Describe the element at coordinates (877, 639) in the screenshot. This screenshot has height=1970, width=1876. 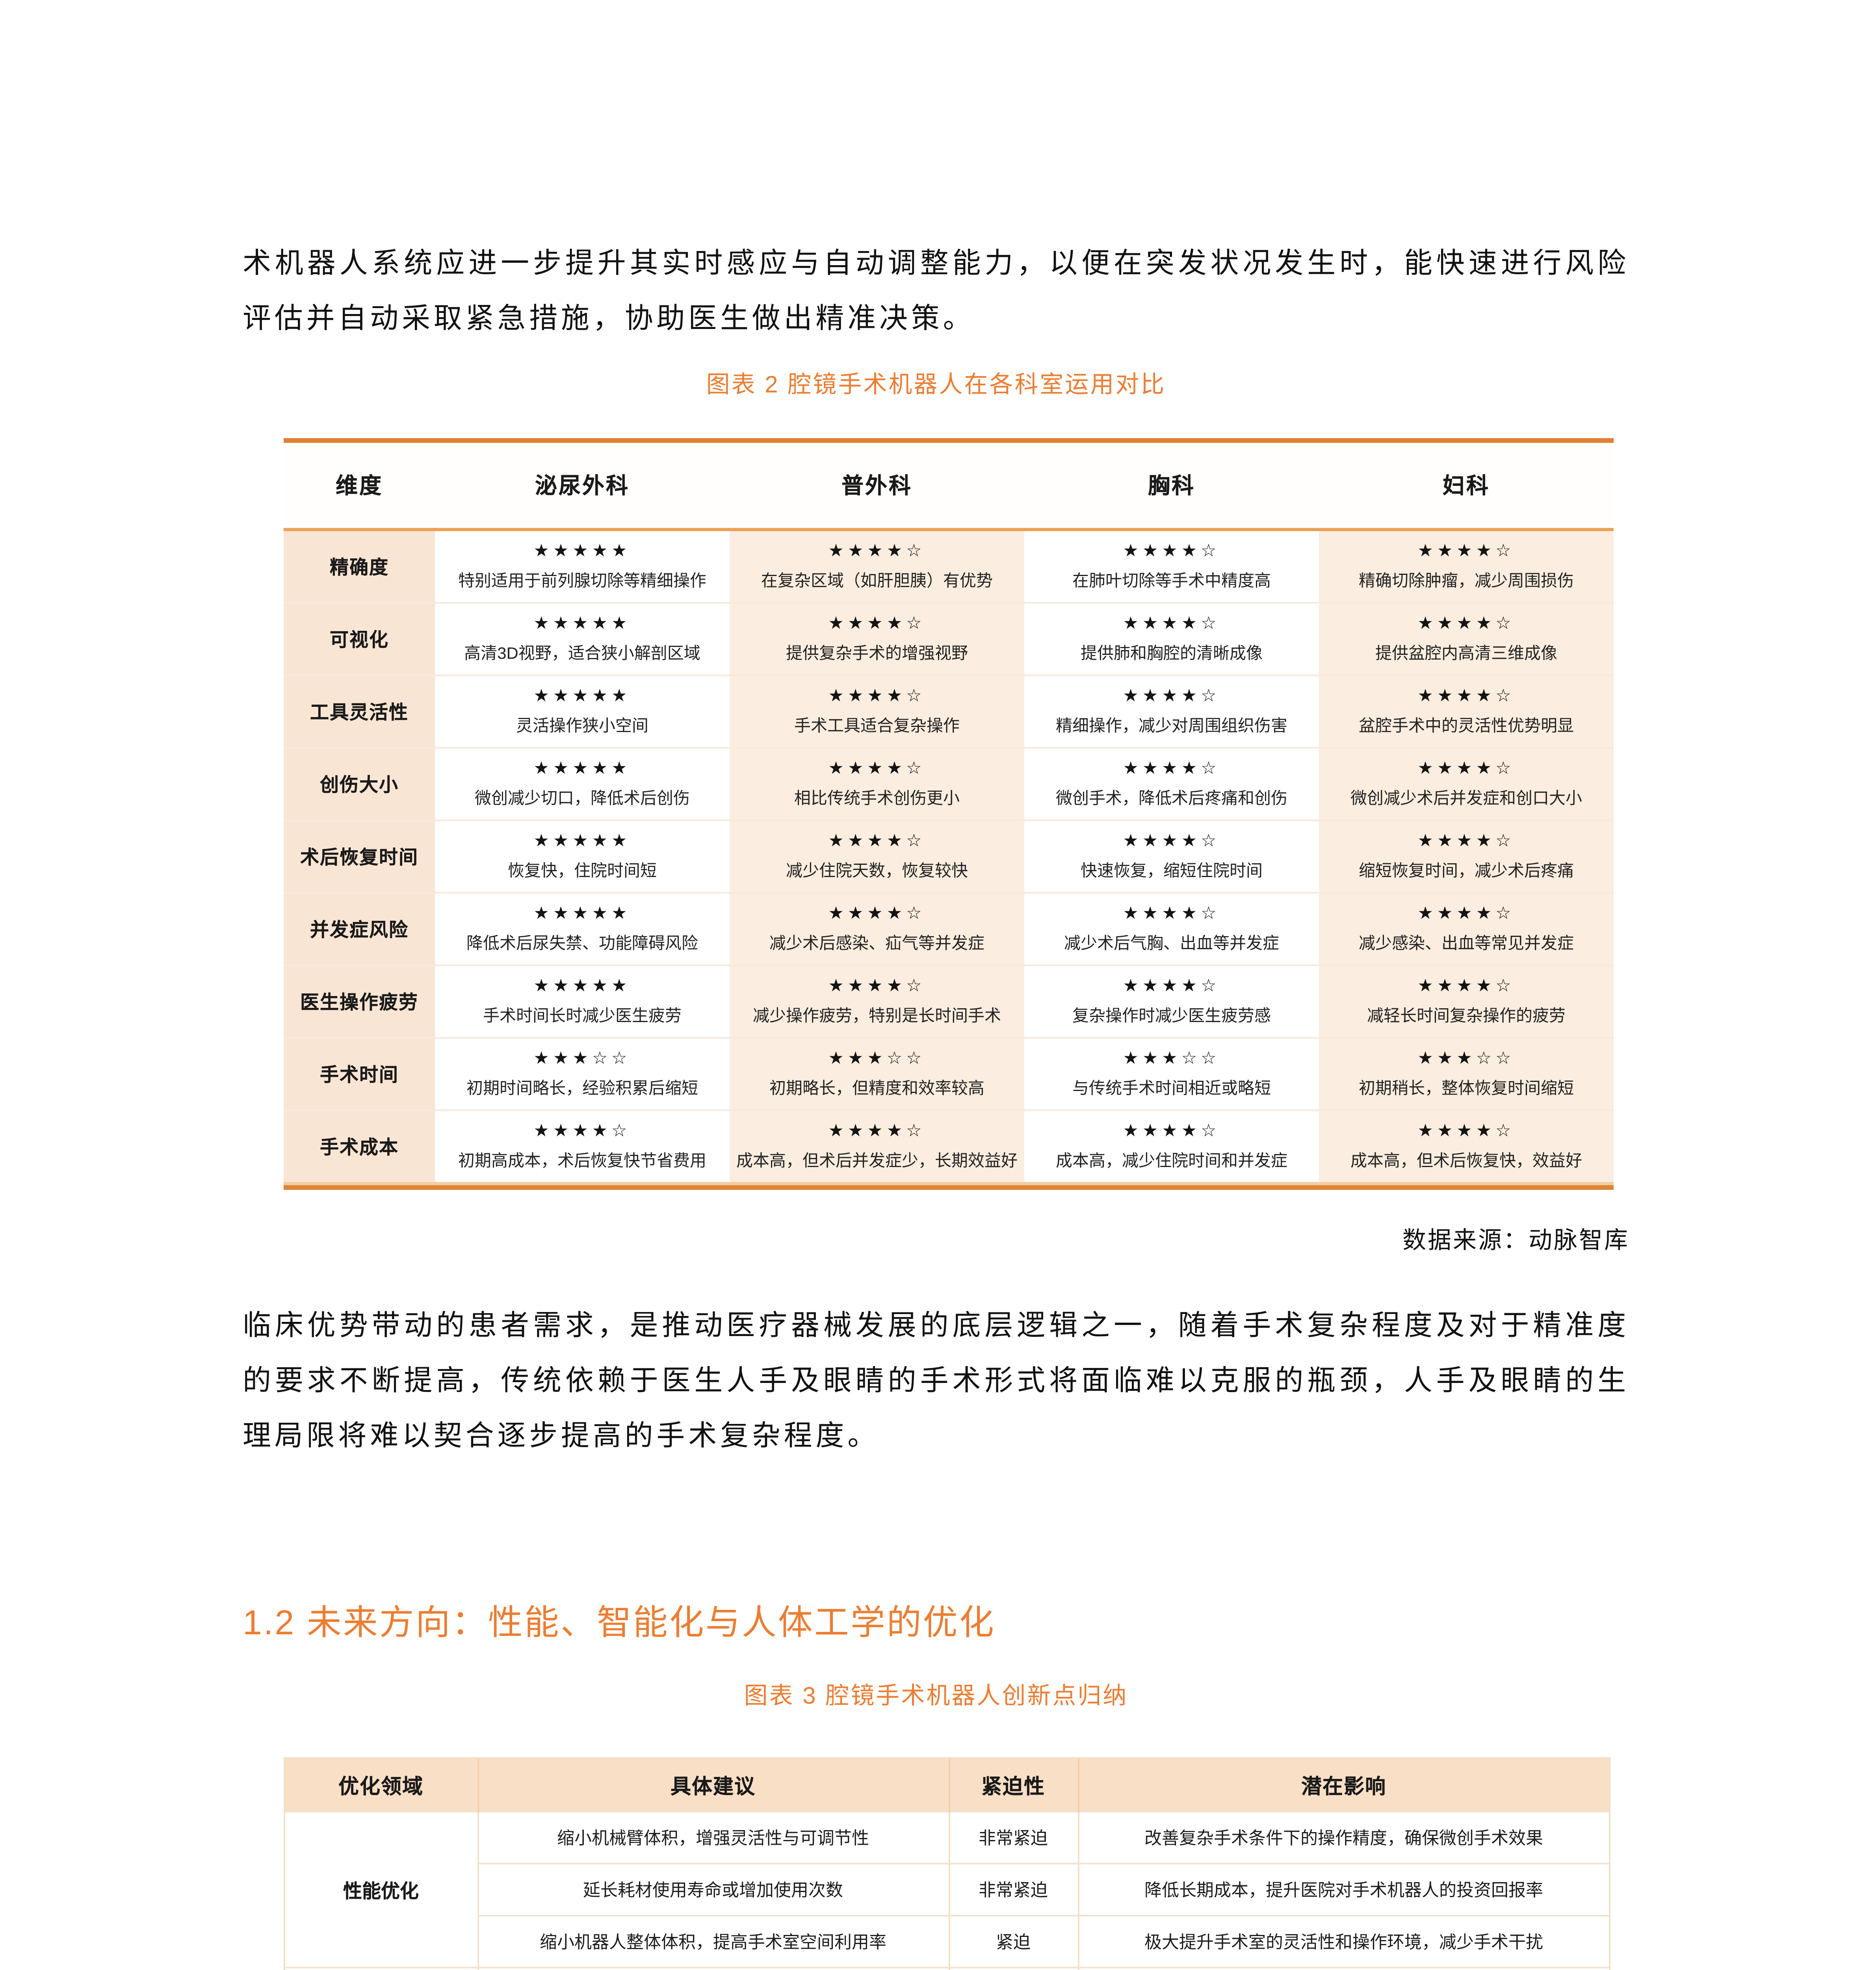
I see `rating-cell: ★★★★☆ 提供复杂手术的增强视野` at that location.